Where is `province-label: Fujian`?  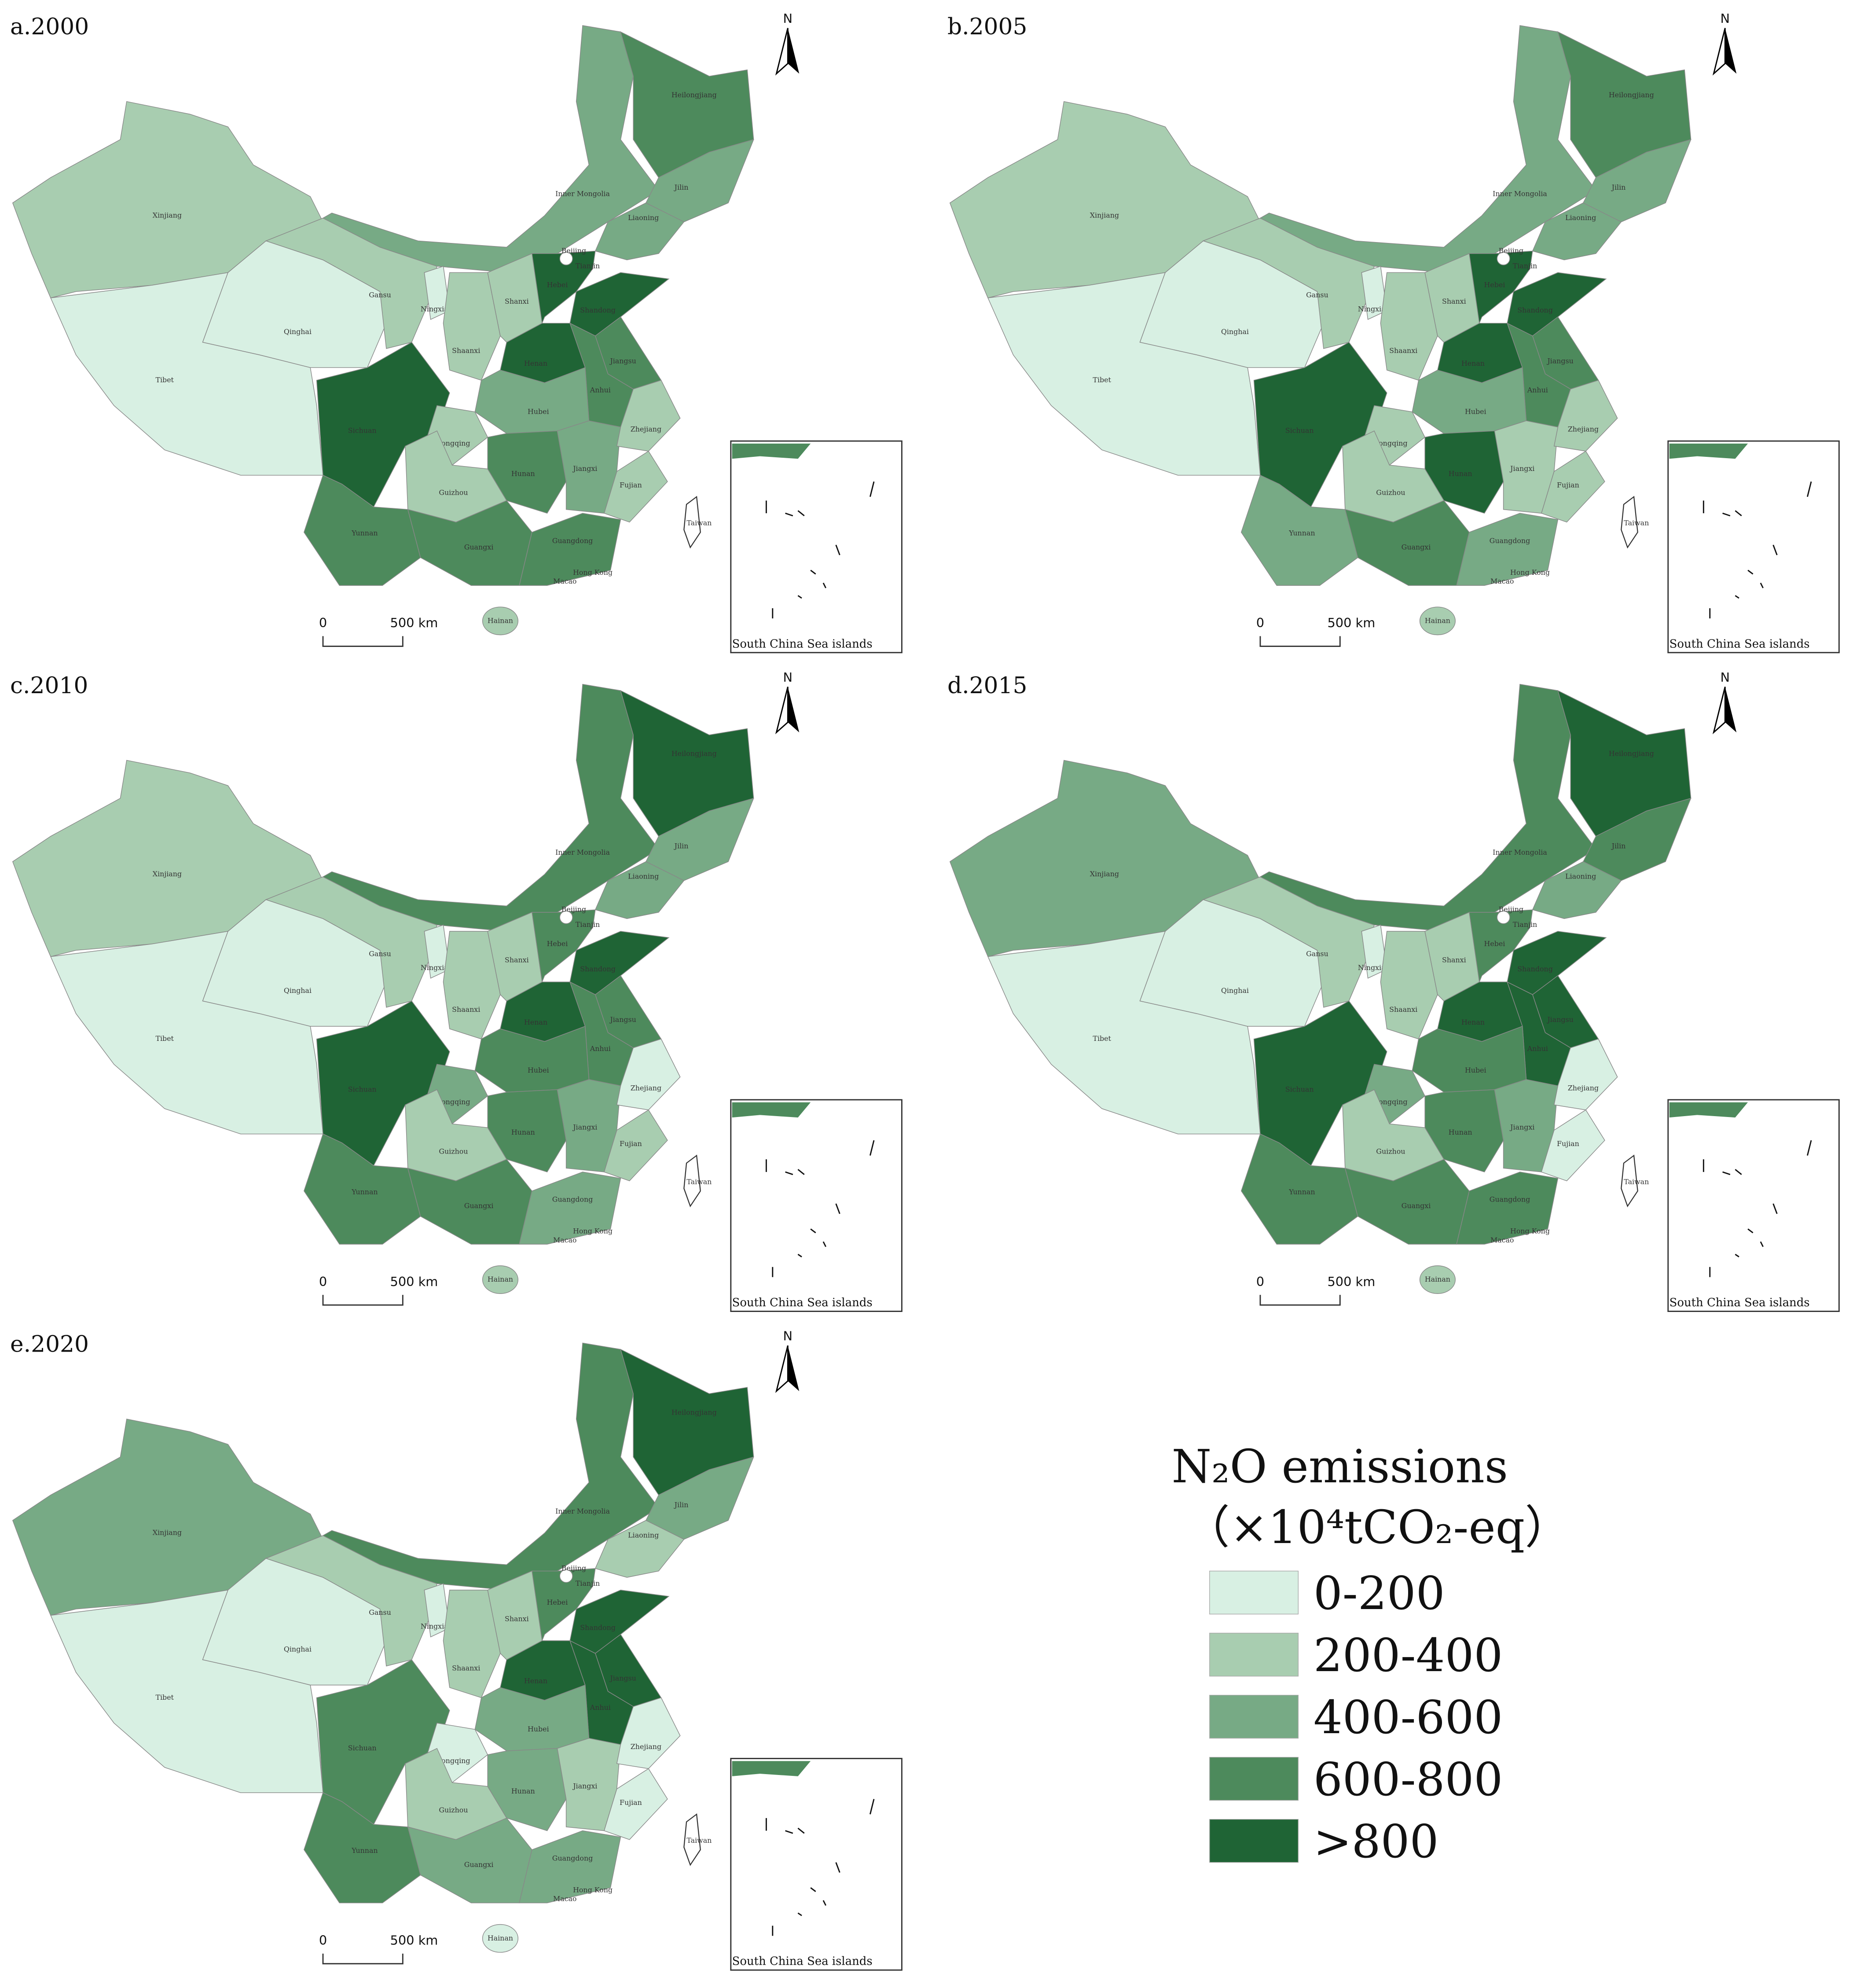
province-label: Fujian is located at coordinates (1568, 1143).